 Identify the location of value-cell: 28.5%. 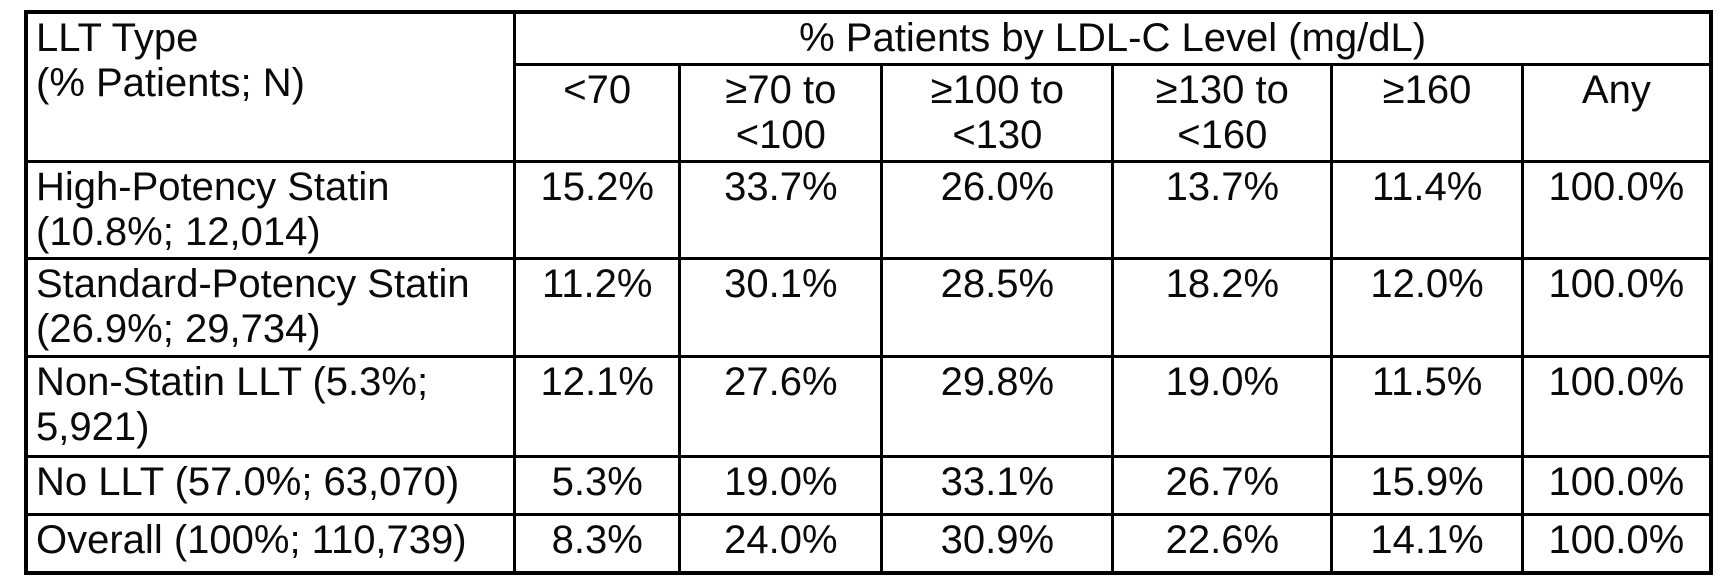
(997, 307).